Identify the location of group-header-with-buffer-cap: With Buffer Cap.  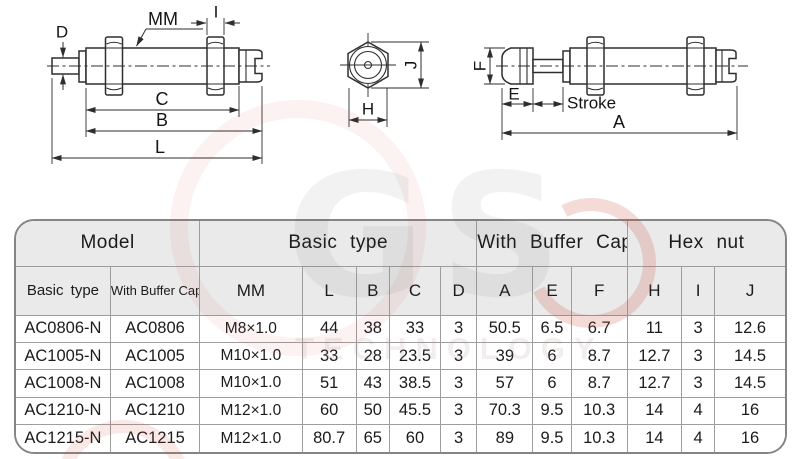
(552, 243).